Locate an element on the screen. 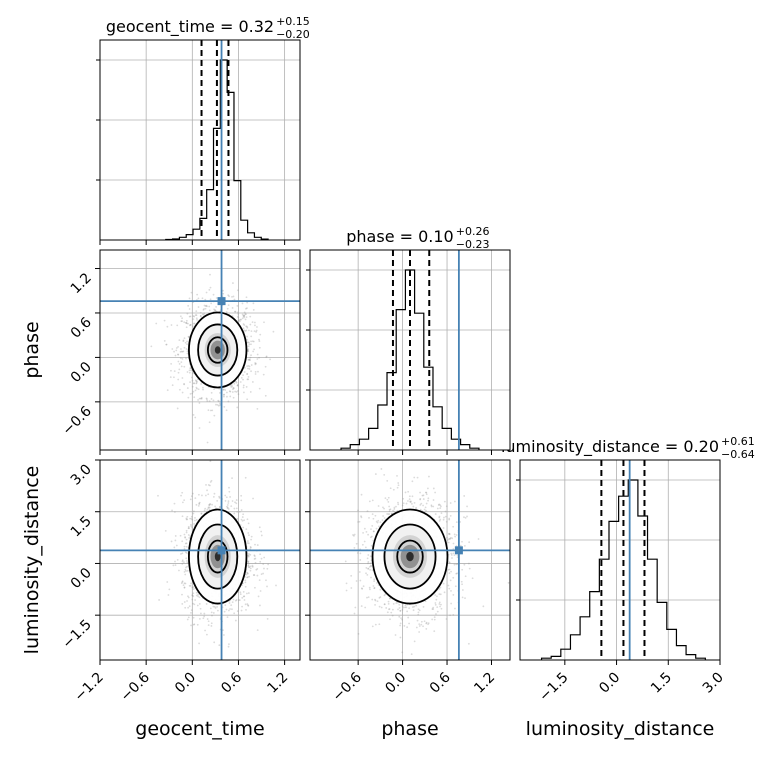 This screenshot has width=760, height=760. truth-marker is located at coordinates (458, 550).